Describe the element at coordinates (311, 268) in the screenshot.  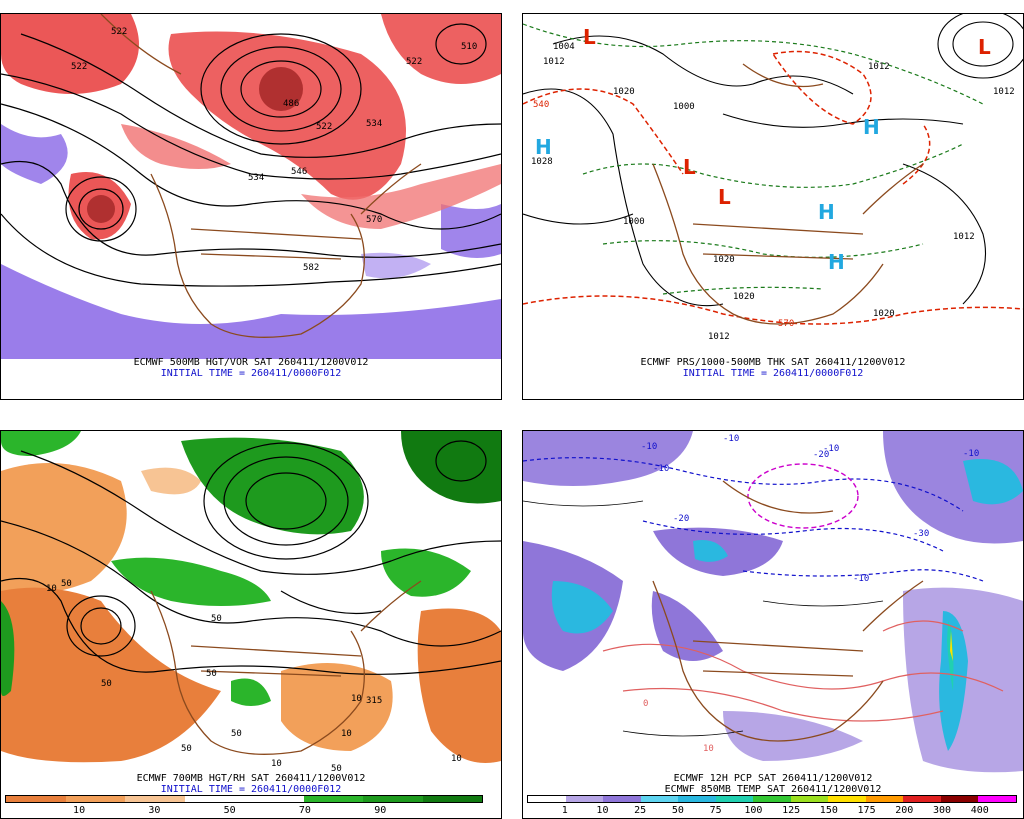
I see `contour-label: 582` at that location.